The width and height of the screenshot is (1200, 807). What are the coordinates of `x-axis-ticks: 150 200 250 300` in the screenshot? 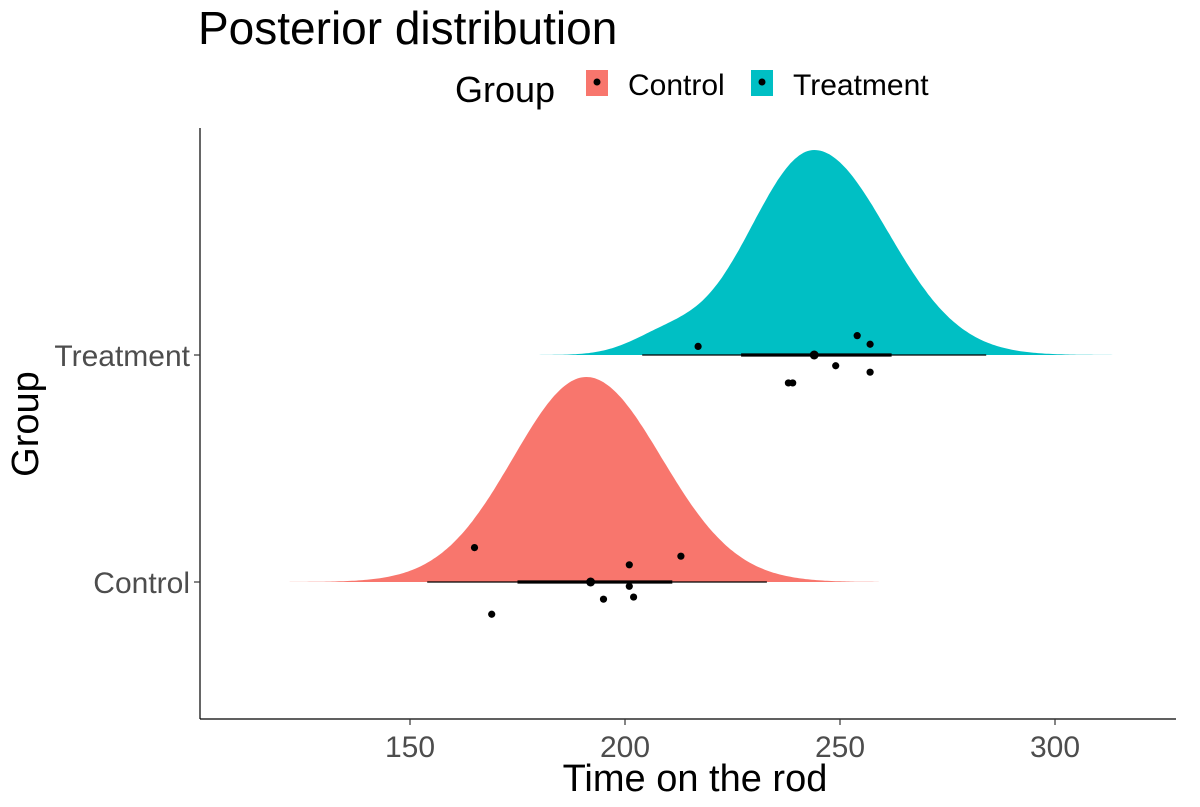 It's located at (732, 741).